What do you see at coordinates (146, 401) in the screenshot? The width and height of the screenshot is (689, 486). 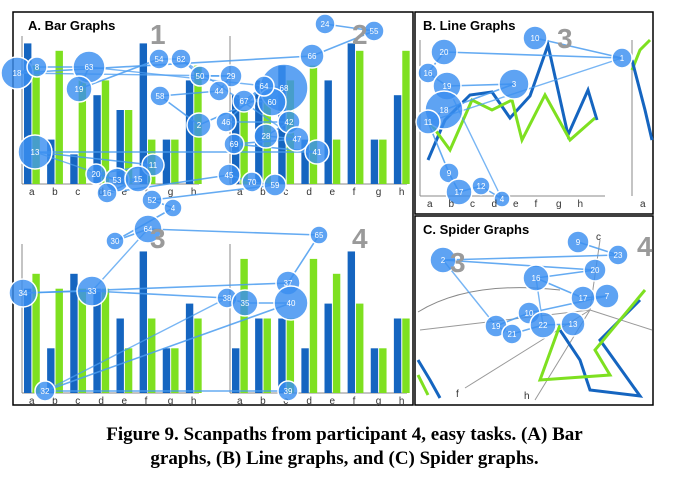 I see `bar-tick-label: f` at bounding box center [146, 401].